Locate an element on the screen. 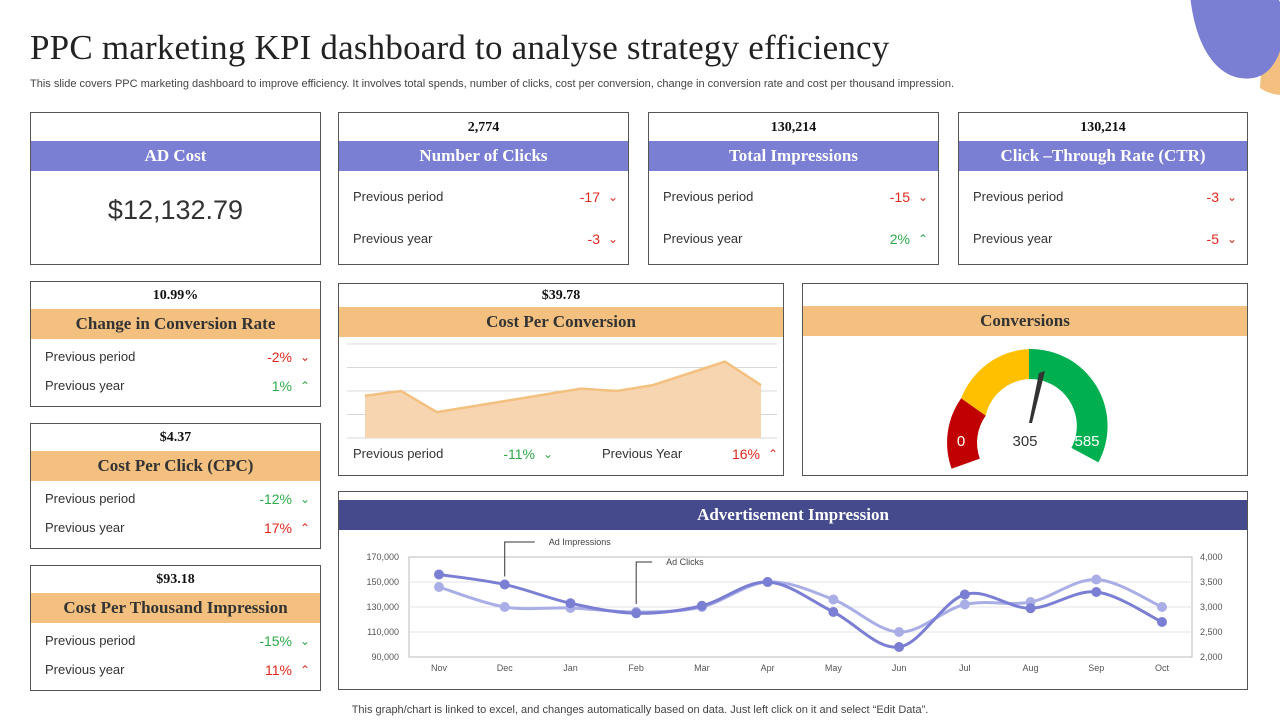  ctr-period-row: Previous period -3 ⌄ is located at coordinates (1105, 199).